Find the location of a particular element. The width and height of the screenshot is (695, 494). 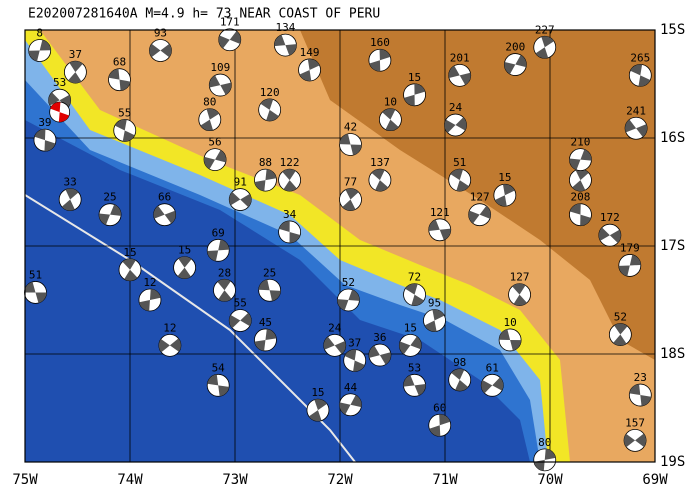

depth-label: 98 is located at coordinates (459, 362).